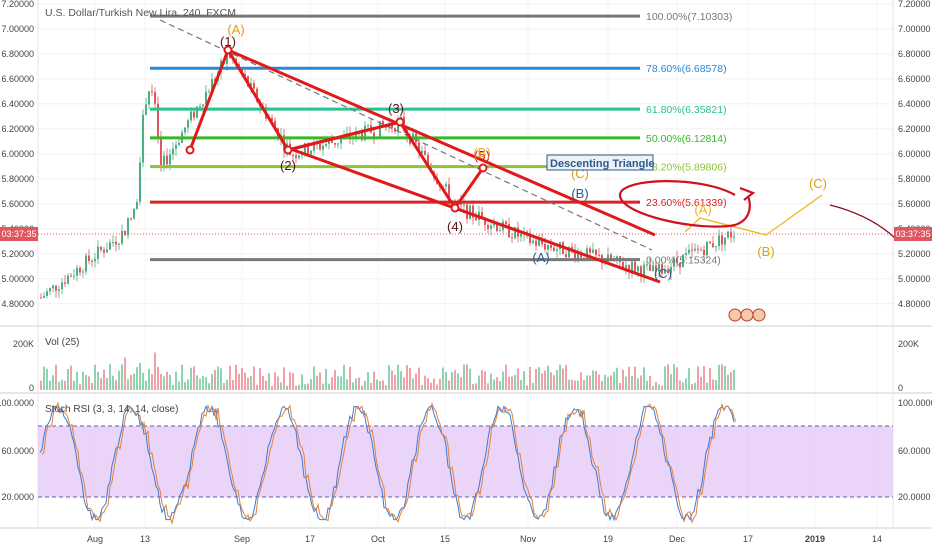 The width and height of the screenshot is (932, 550). Describe the element at coordinates (17, 29) in the screenshot. I see `price-tick-left: 7.00000` at that location.